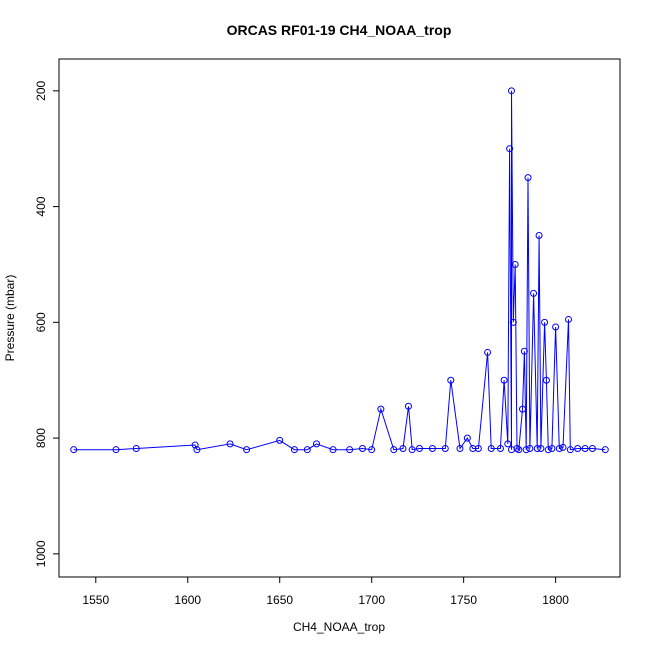 The height and width of the screenshot is (650, 650). I want to click on y-tick-label: 1000, so click(41, 553).